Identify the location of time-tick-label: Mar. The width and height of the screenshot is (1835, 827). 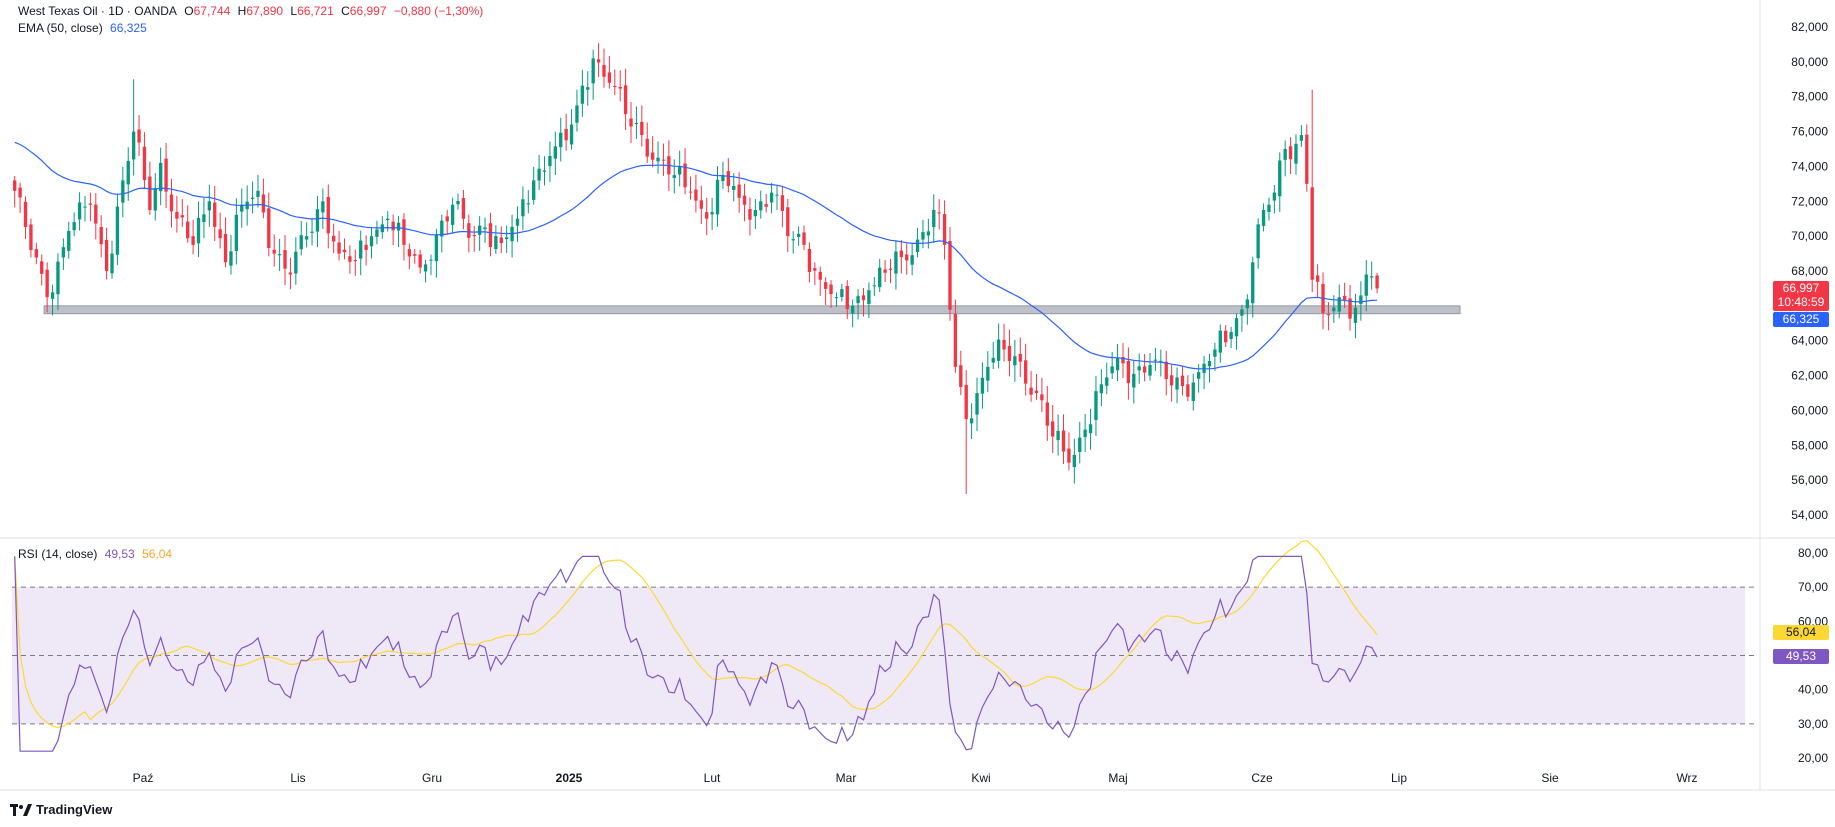
(846, 778).